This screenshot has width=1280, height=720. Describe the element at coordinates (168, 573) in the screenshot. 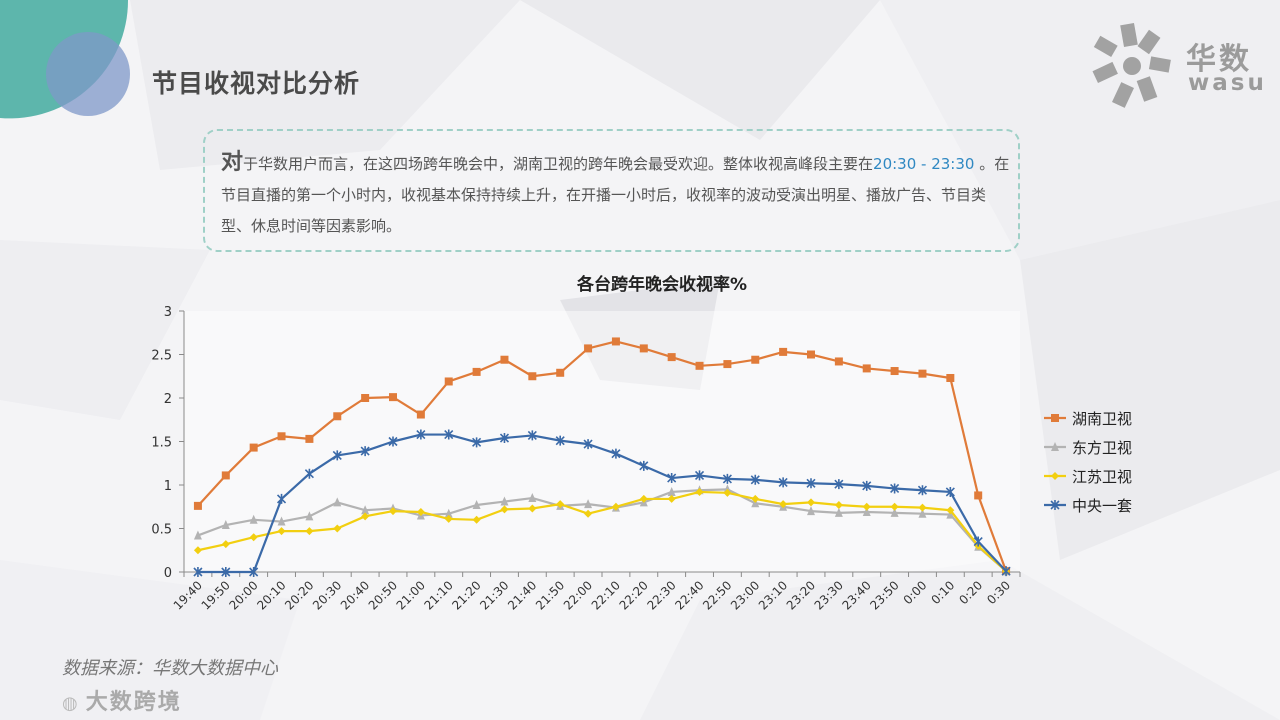

I see `y-tick-label: 0` at that location.